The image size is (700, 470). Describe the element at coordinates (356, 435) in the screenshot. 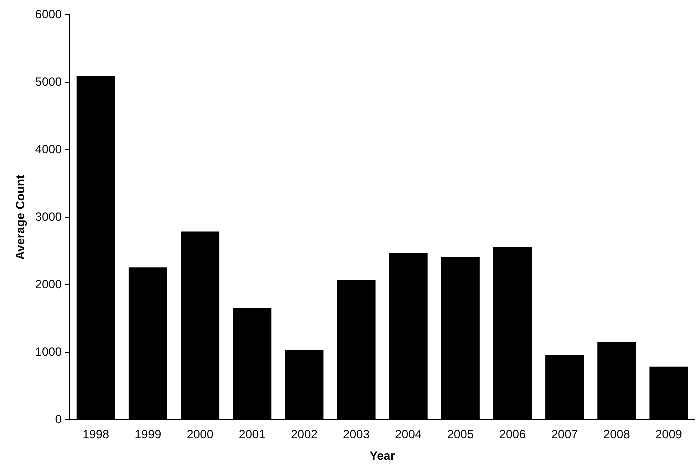

I see `x-tick-label: 2003` at that location.